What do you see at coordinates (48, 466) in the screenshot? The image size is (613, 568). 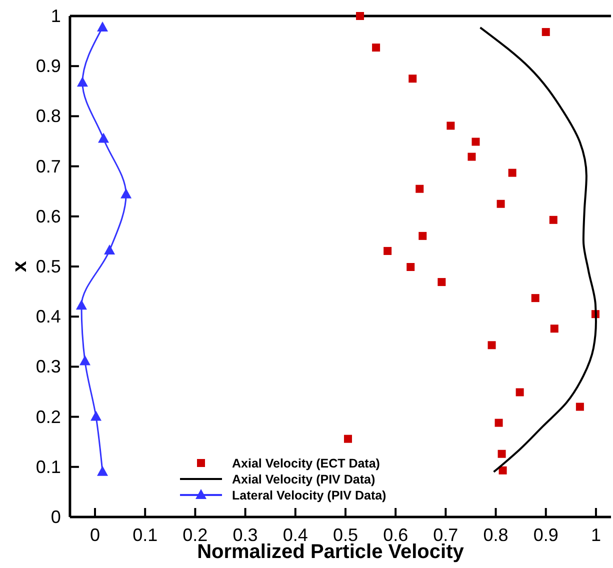 I see `y-tick-label: 0.1` at bounding box center [48, 466].